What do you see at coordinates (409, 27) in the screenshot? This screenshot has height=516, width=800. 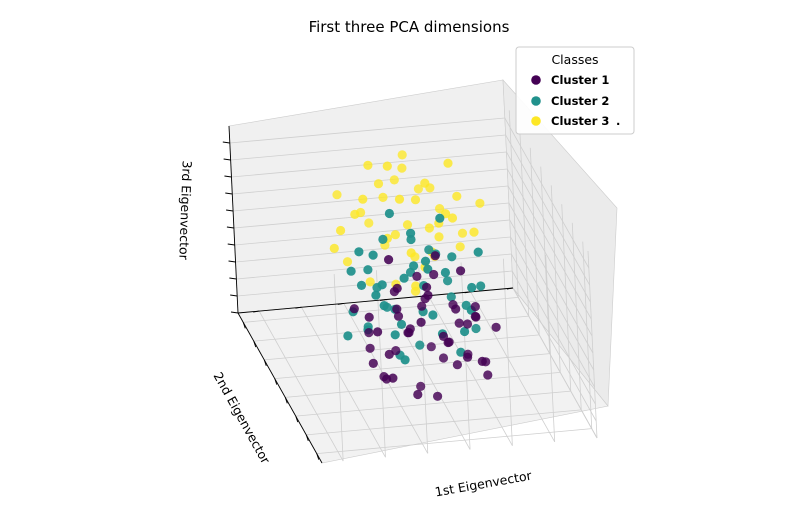 I see `chart-title: First three PCA dimensions` at bounding box center [409, 27].